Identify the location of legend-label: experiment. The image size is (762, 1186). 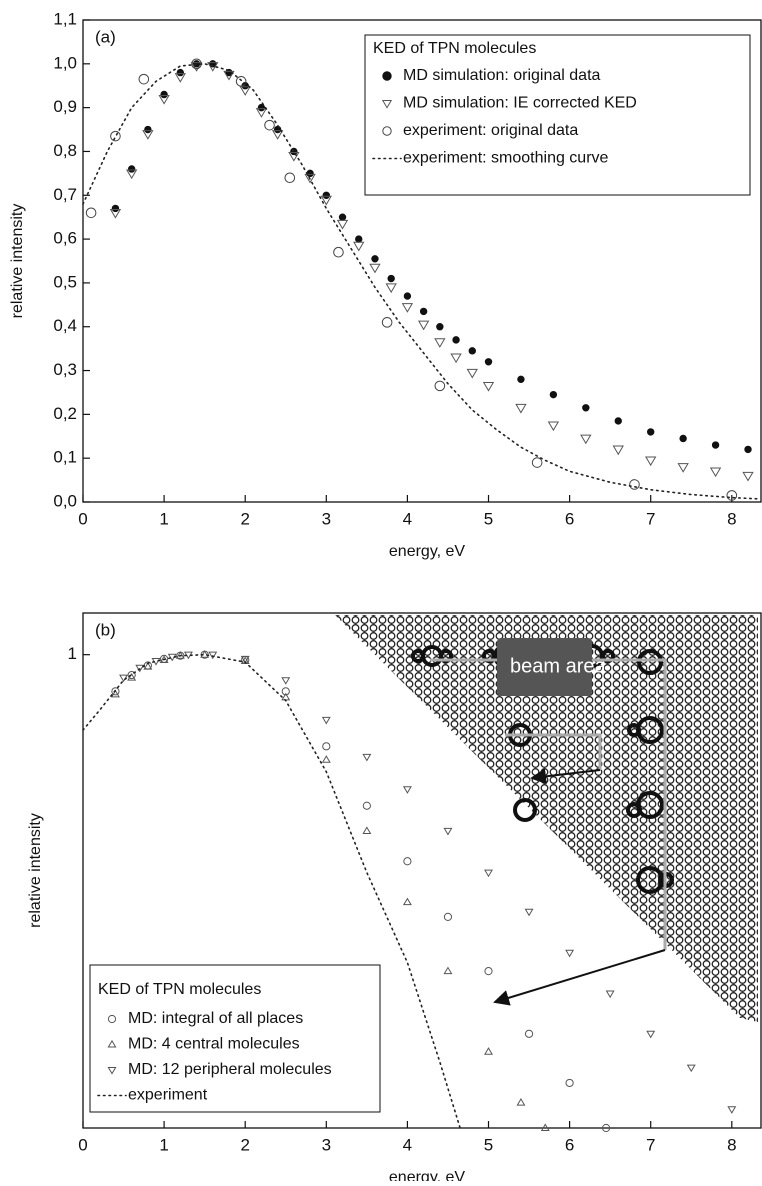
(168, 1095).